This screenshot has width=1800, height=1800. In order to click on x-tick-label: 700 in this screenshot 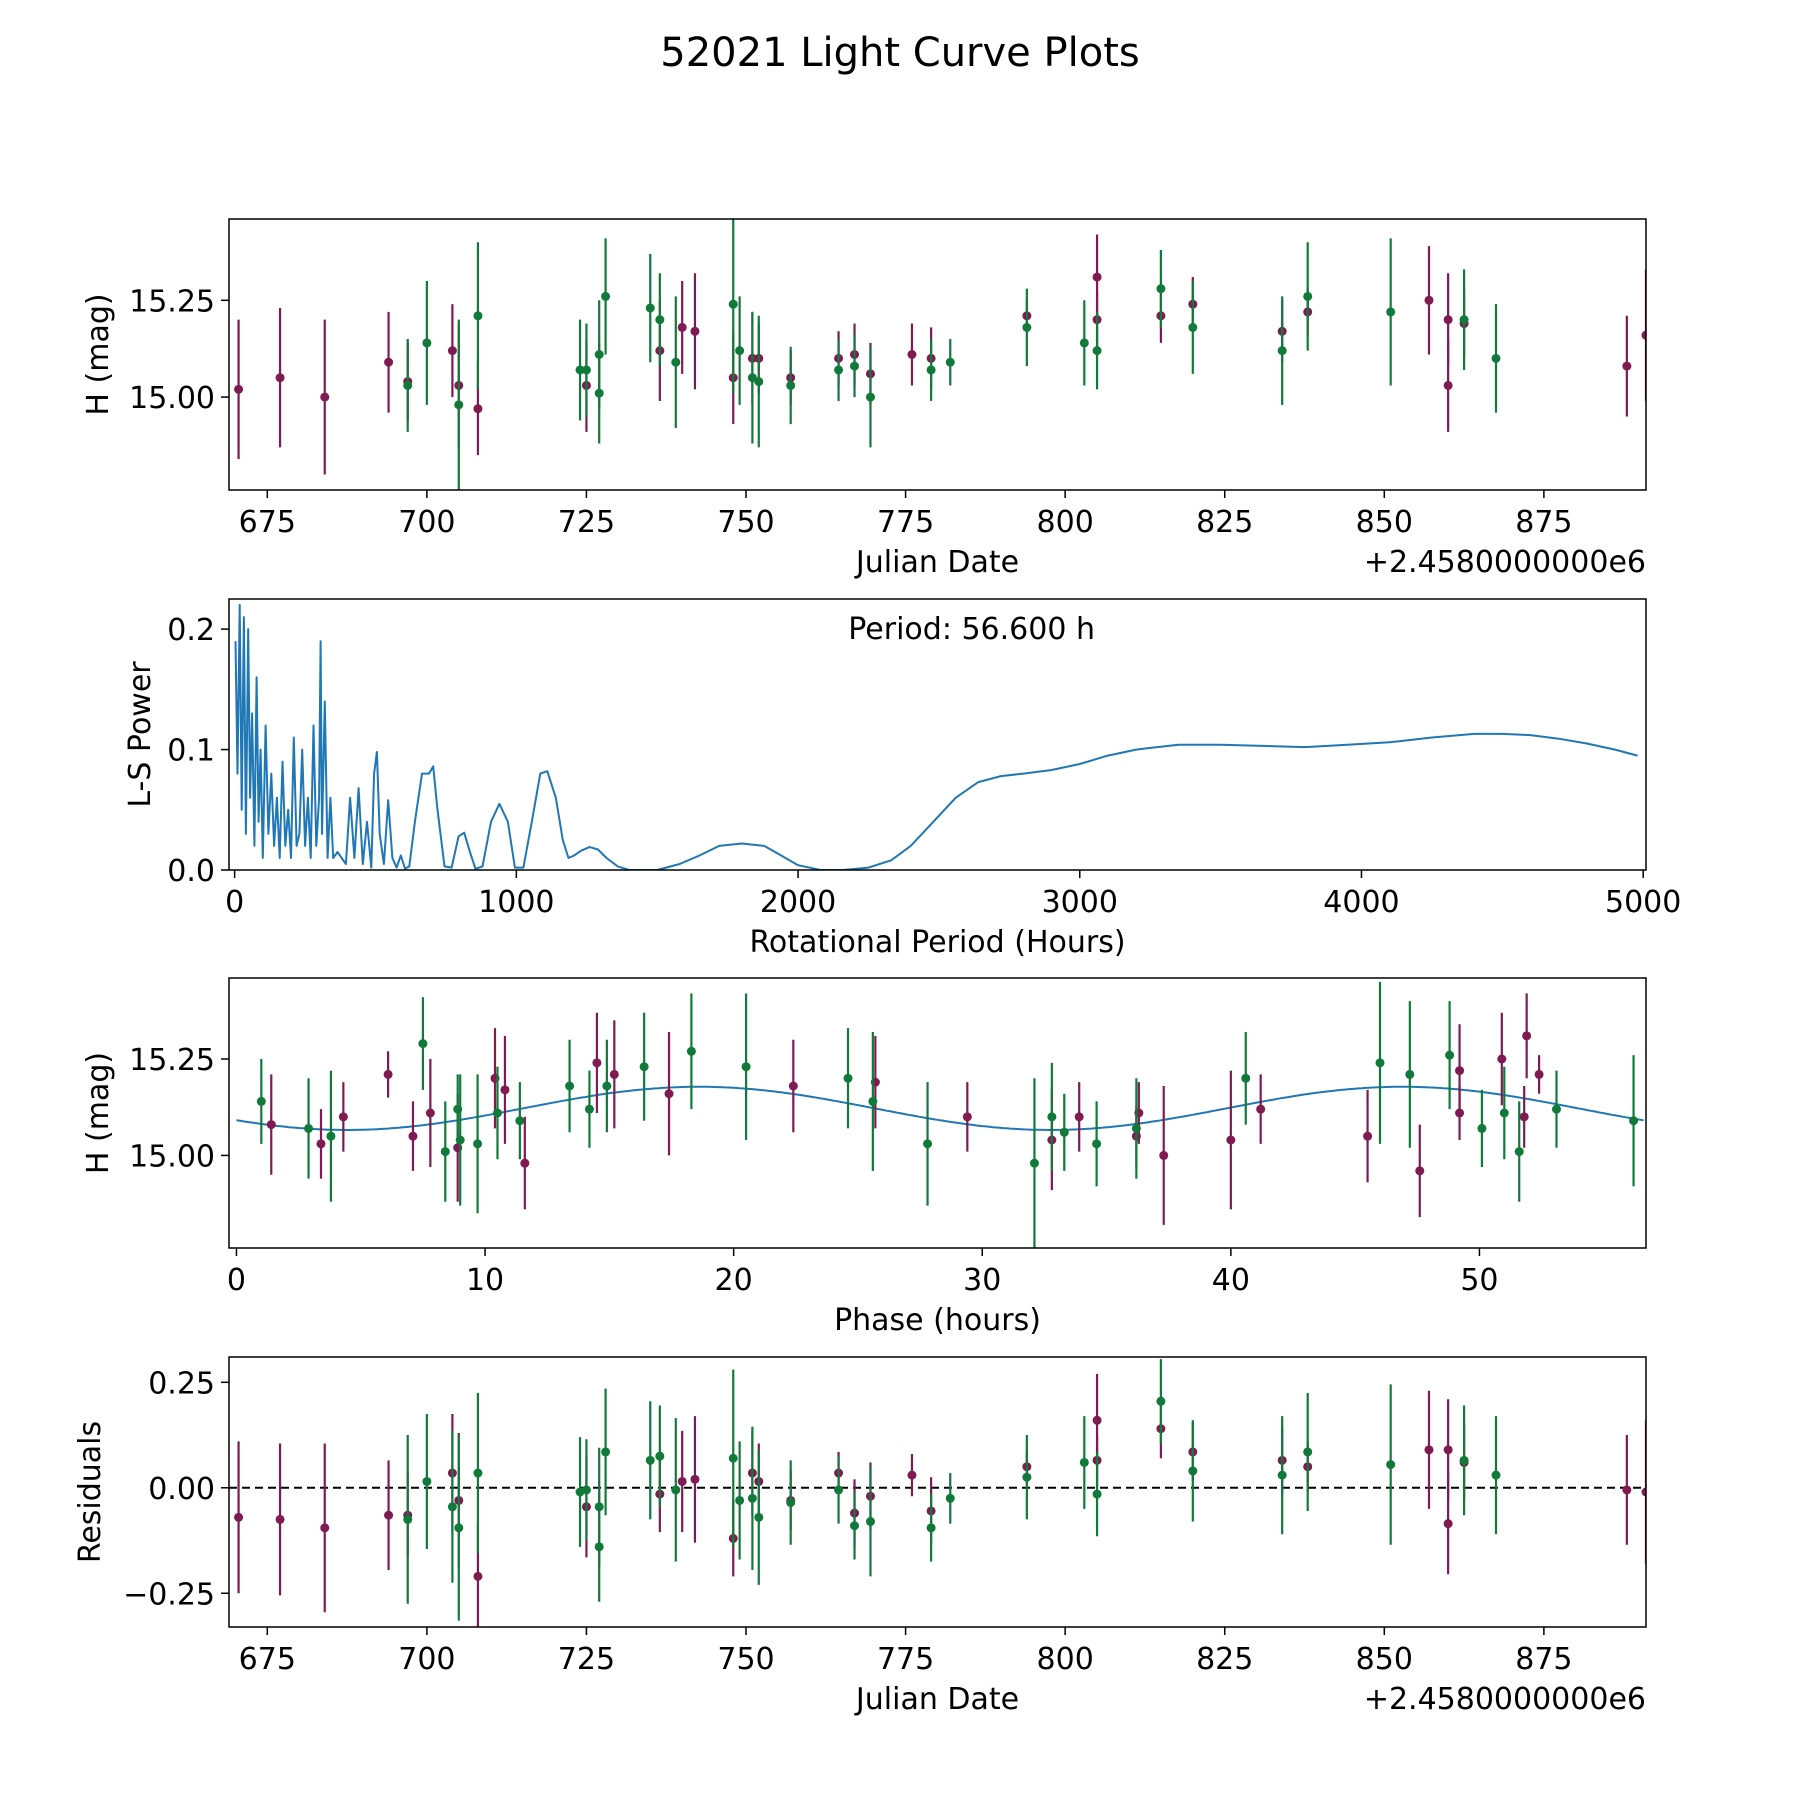, I will do `click(426, 1659)`.